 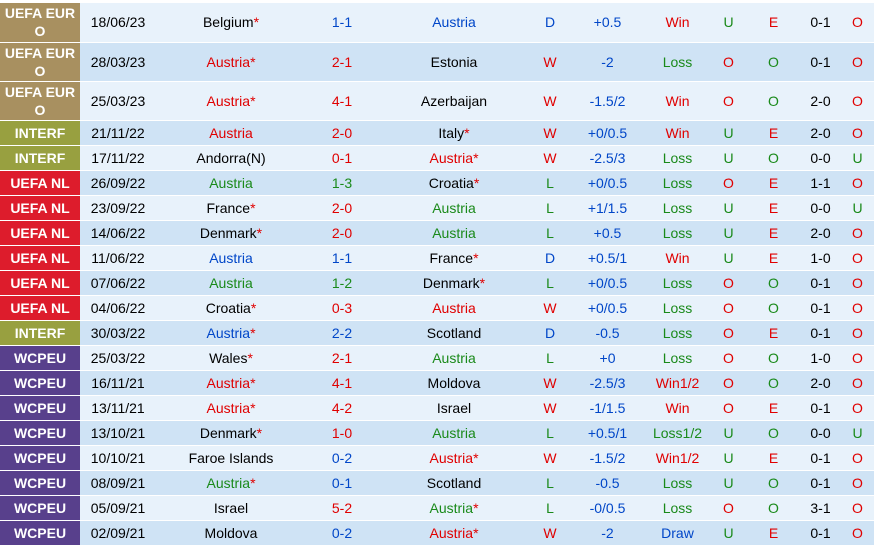 What do you see at coordinates (253, 207) in the screenshot?
I see `home-star-mark: *` at bounding box center [253, 207].